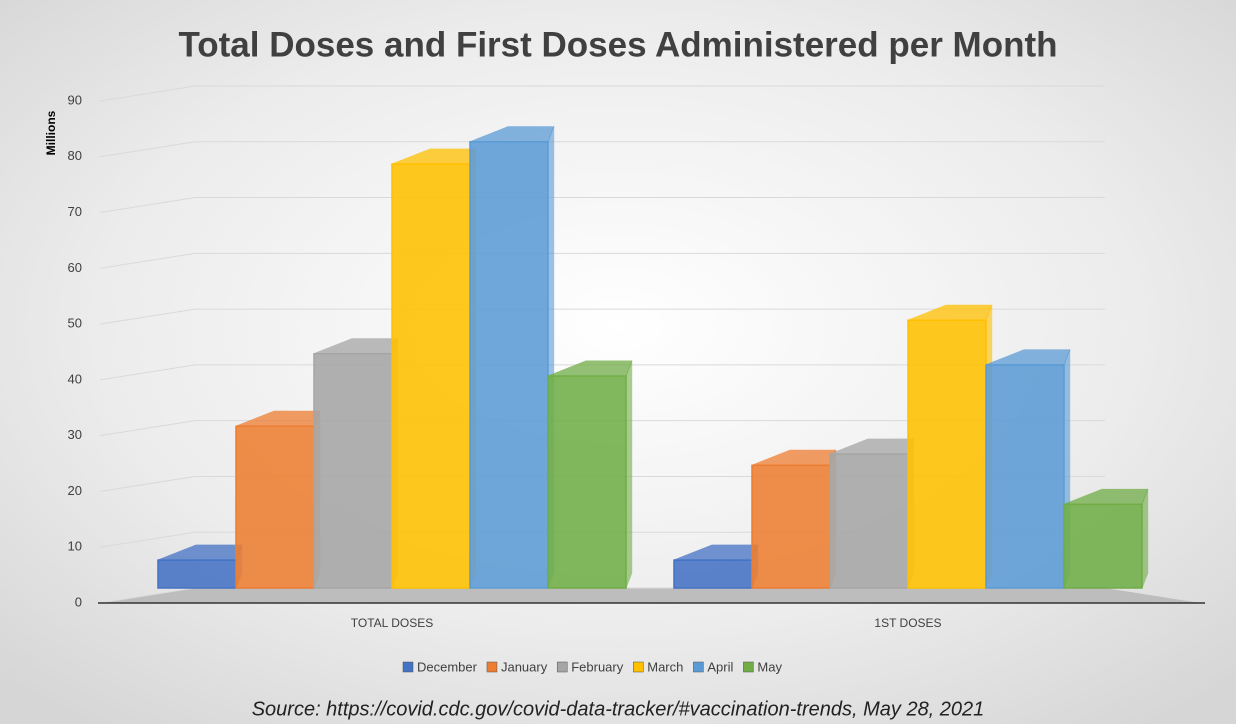 The width and height of the screenshot is (1236, 724). Describe the element at coordinates (769, 666) in the screenshot. I see `legend-label: May` at that location.